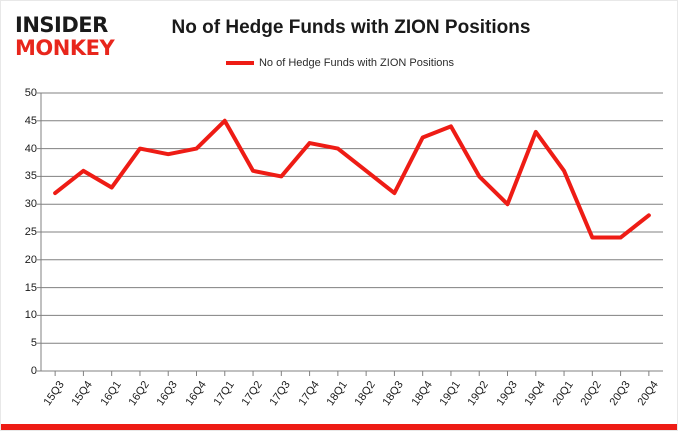 This screenshot has height=431, width=678. I want to click on footer-accent-bar, so click(339, 427).